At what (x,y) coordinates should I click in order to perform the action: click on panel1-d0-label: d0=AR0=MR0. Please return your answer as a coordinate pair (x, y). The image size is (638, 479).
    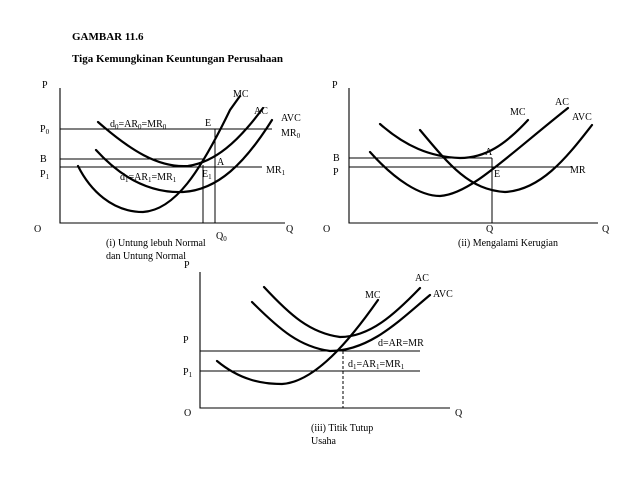
    Looking at the image, I should click on (138, 125).